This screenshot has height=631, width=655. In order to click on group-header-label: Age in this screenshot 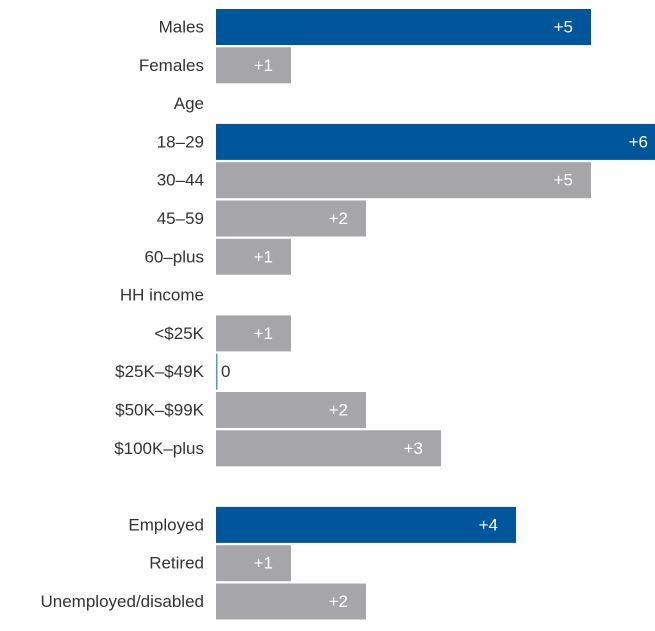, I will do `click(189, 103)`.